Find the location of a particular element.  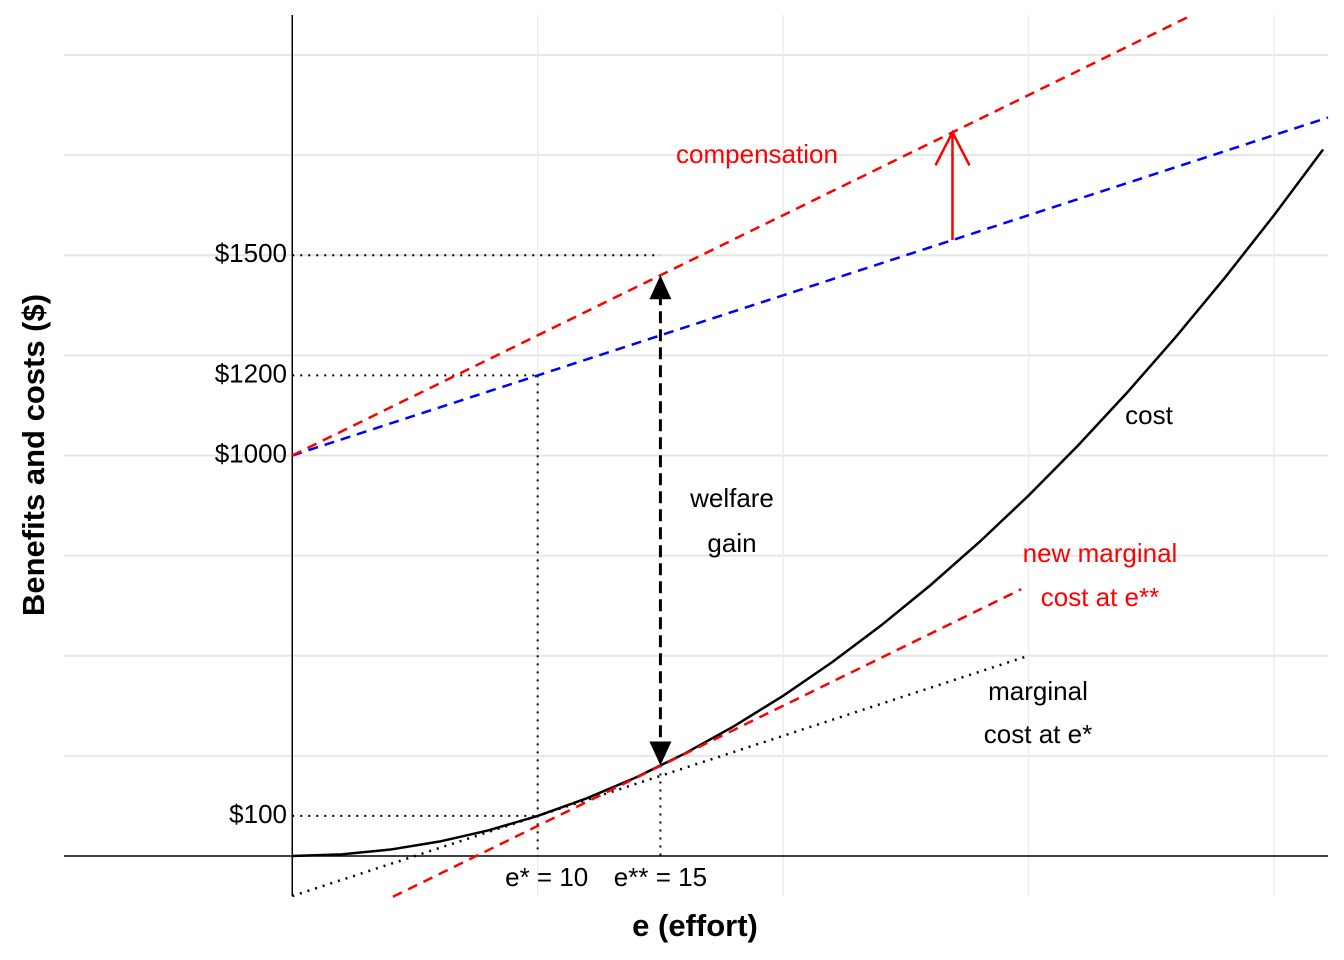

annotation: cost at e* is located at coordinates (1038, 734).